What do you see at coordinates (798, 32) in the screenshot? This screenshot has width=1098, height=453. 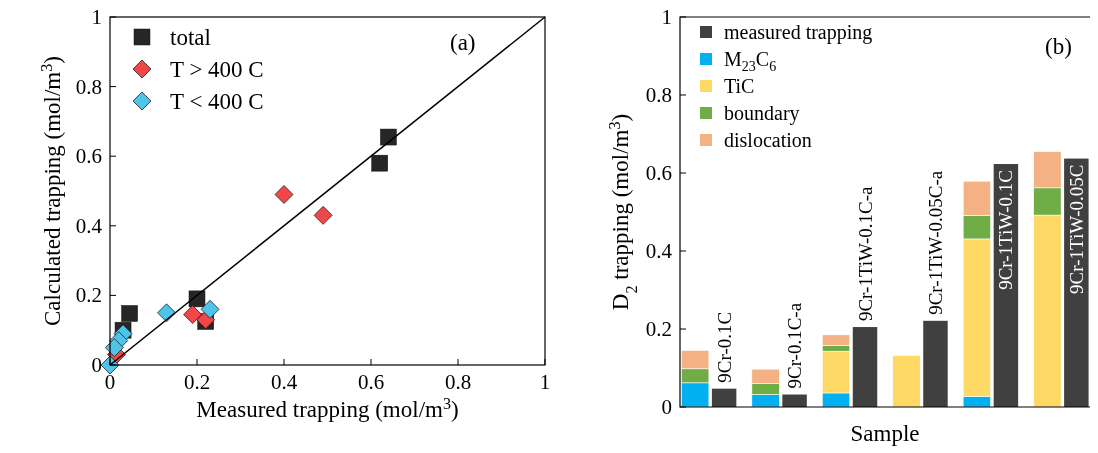 I see `legend-label: measured trapping` at bounding box center [798, 32].